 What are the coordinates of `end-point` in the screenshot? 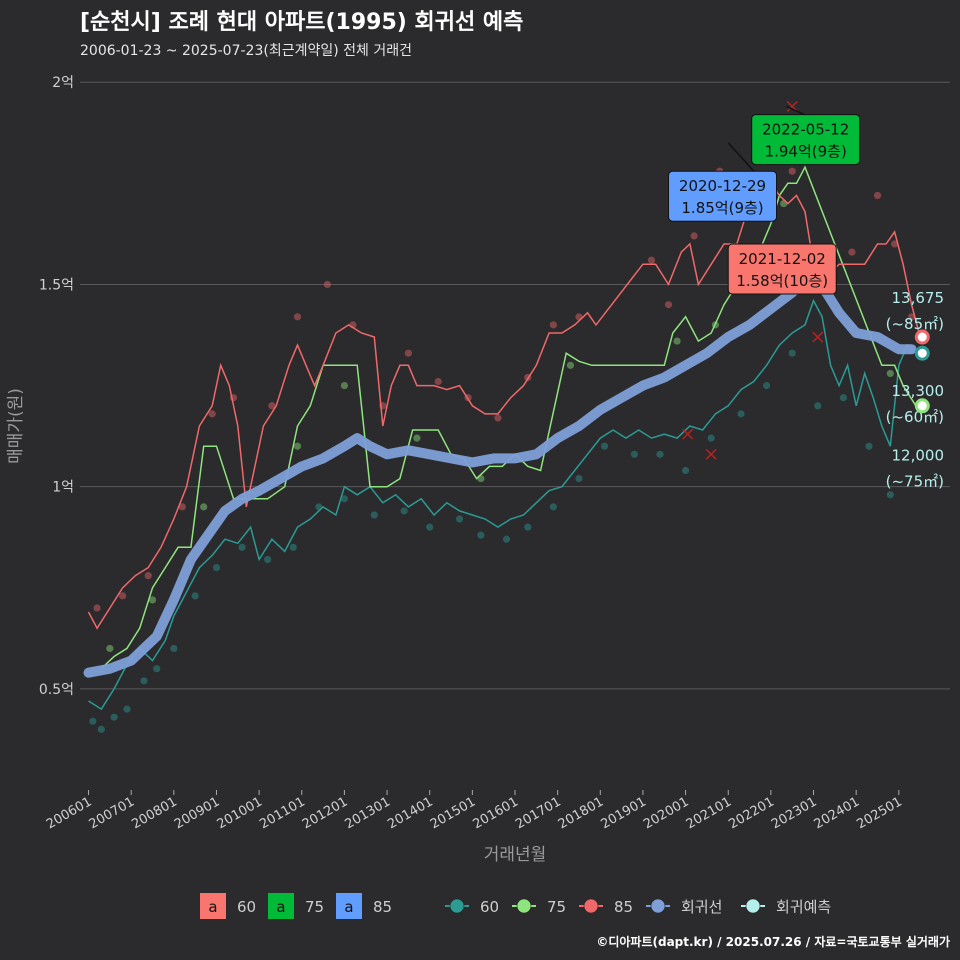 It's located at (922, 353).